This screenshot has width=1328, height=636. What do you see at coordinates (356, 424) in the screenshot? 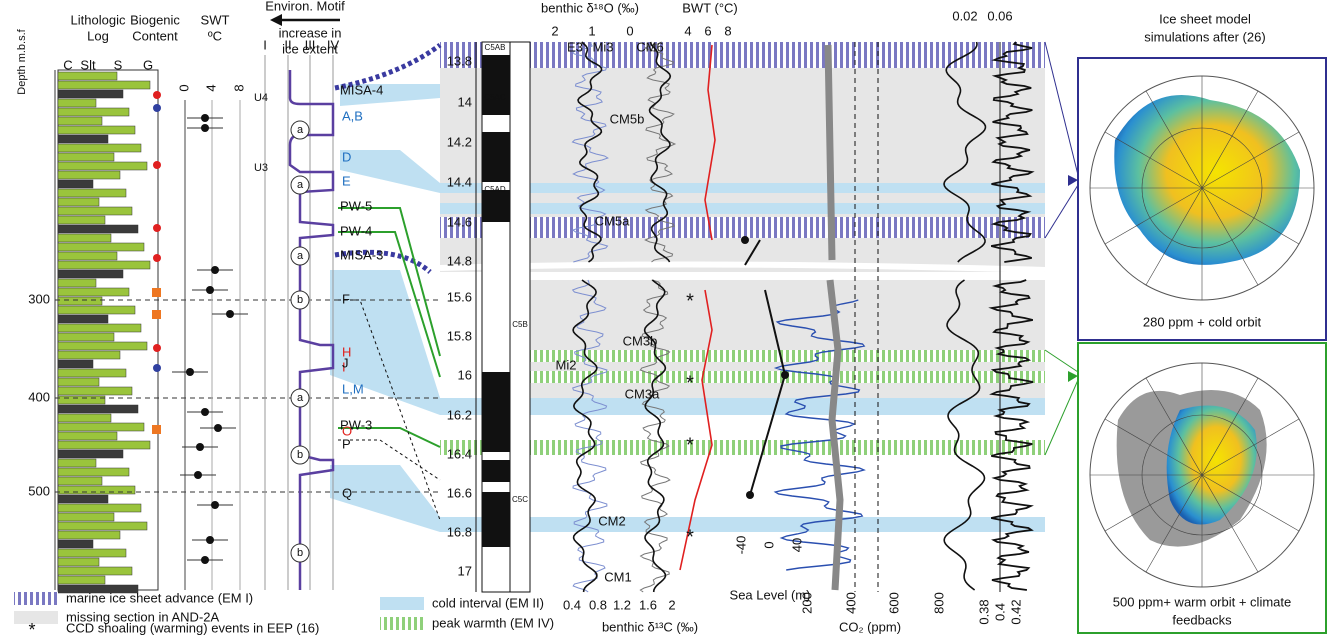
I see `pw-label: PW-3` at bounding box center [356, 424].